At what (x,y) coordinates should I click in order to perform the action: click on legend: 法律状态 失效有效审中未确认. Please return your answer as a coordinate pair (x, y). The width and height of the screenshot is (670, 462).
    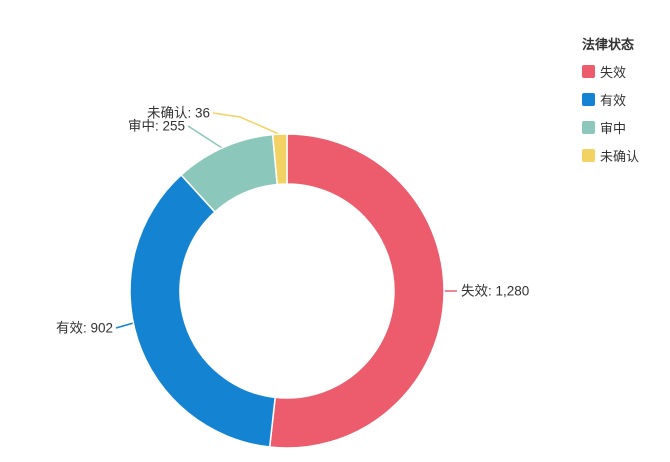
    Looking at the image, I should click on (610, 101).